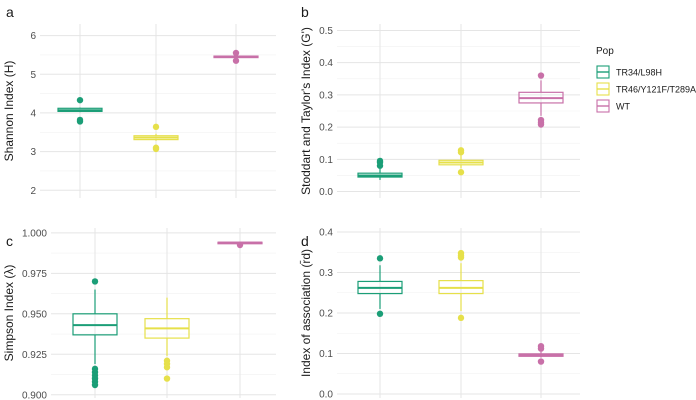  What do you see at coordinates (33, 36) in the screenshot?
I see `y-tick-label: 6` at bounding box center [33, 36].